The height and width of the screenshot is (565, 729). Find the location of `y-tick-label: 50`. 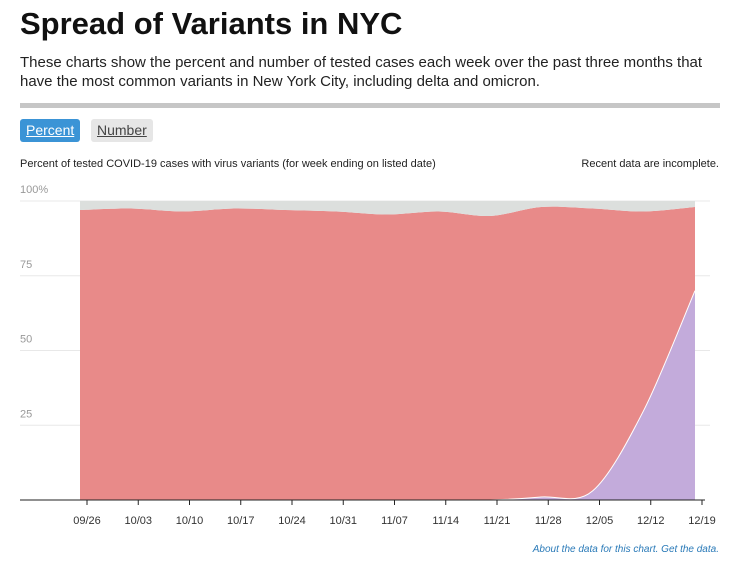

y-tick-label: 50 is located at coordinates (26, 340).